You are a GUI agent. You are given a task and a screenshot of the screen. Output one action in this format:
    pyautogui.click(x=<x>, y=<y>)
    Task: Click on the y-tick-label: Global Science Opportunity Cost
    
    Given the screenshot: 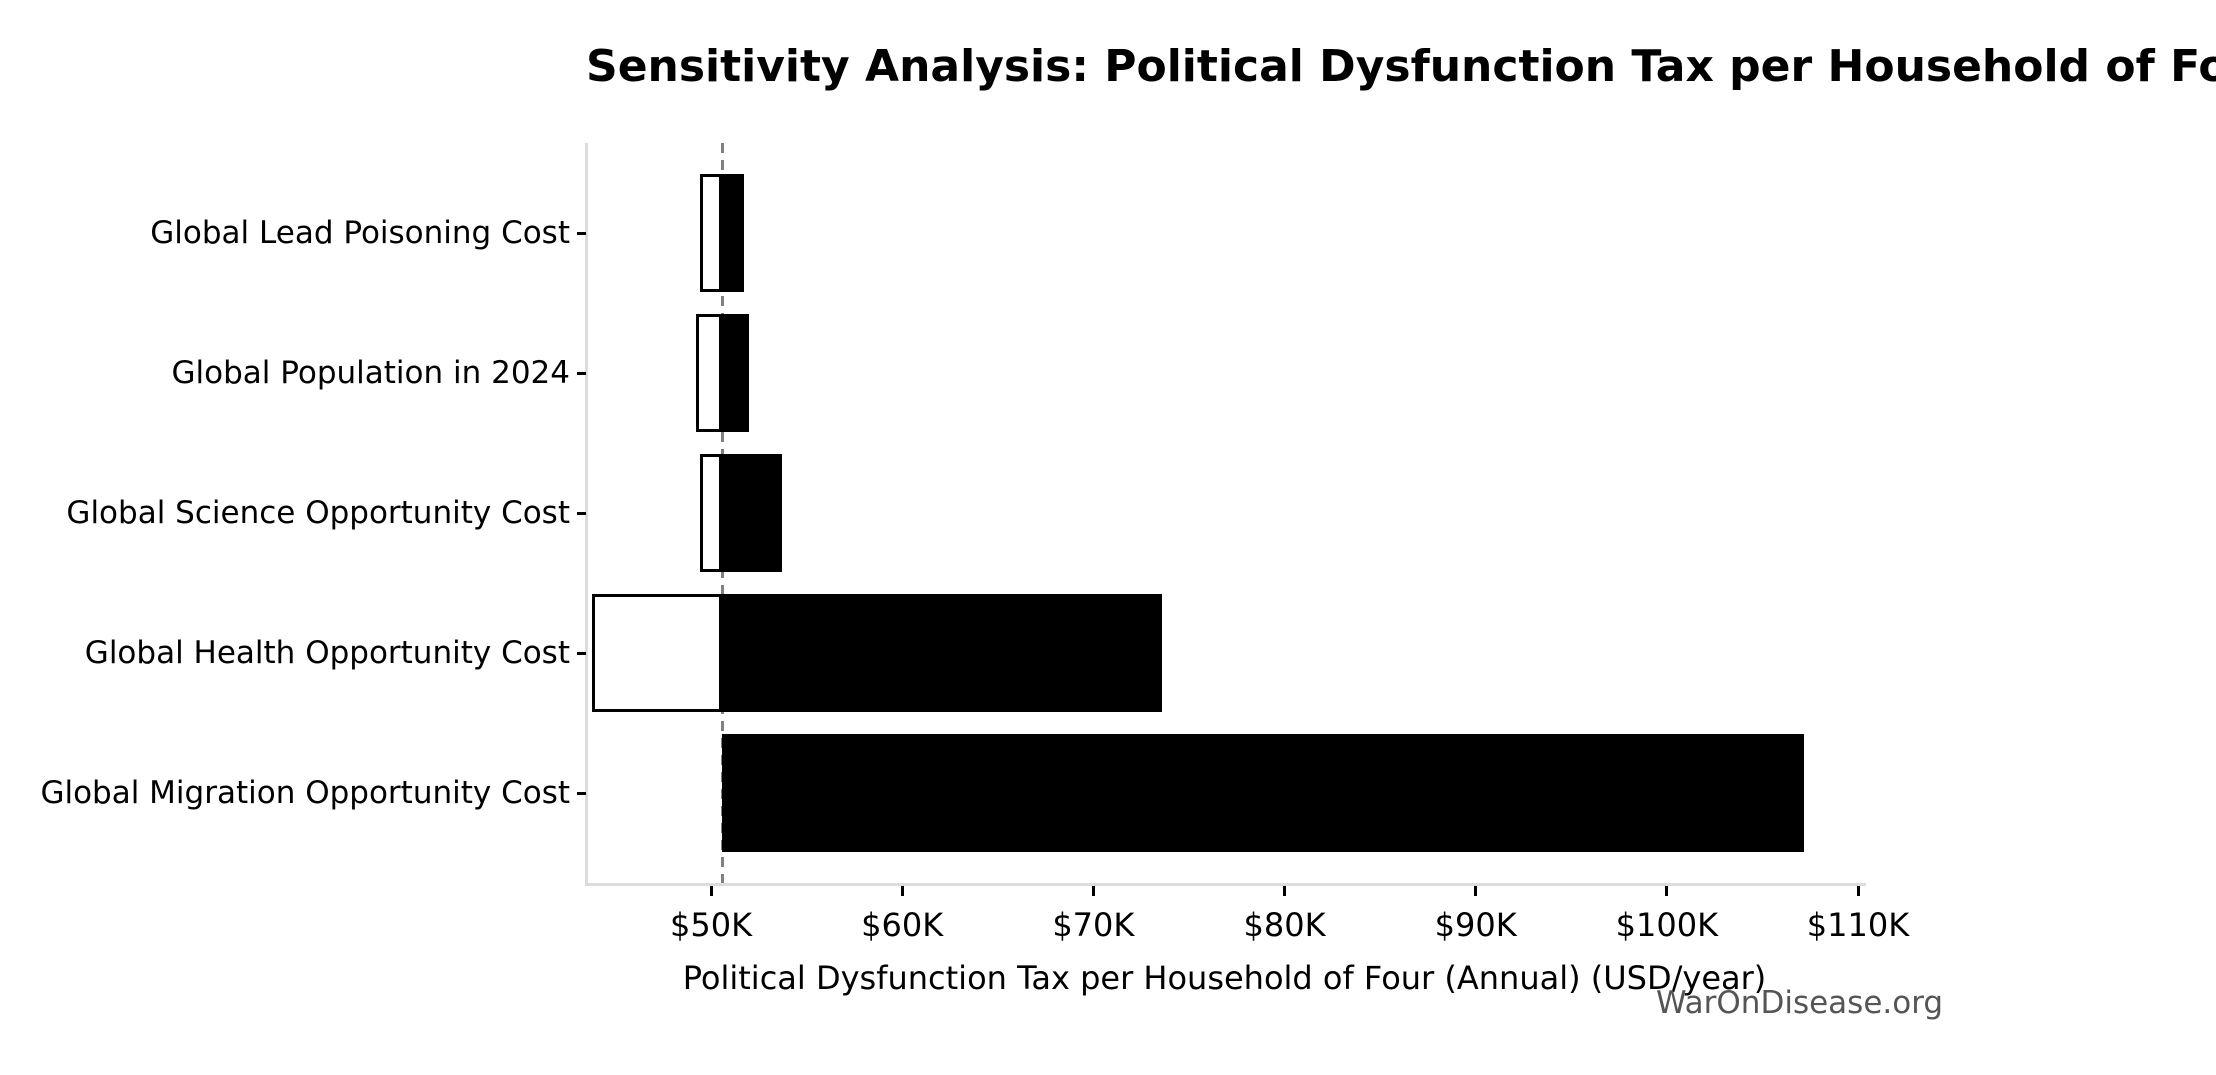 What is the action you would take?
    pyautogui.click(x=318, y=513)
    